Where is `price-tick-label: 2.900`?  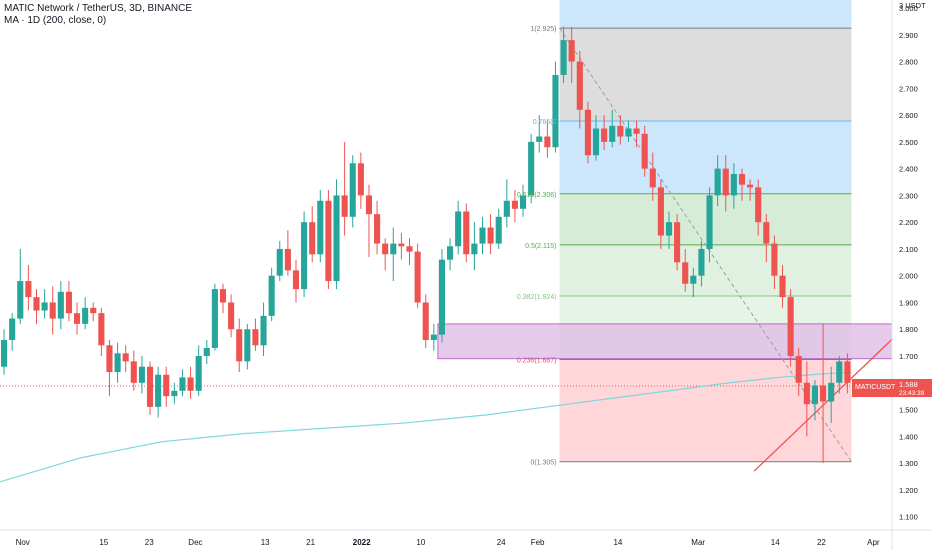 price-tick-label: 2.900 is located at coordinates (908, 35).